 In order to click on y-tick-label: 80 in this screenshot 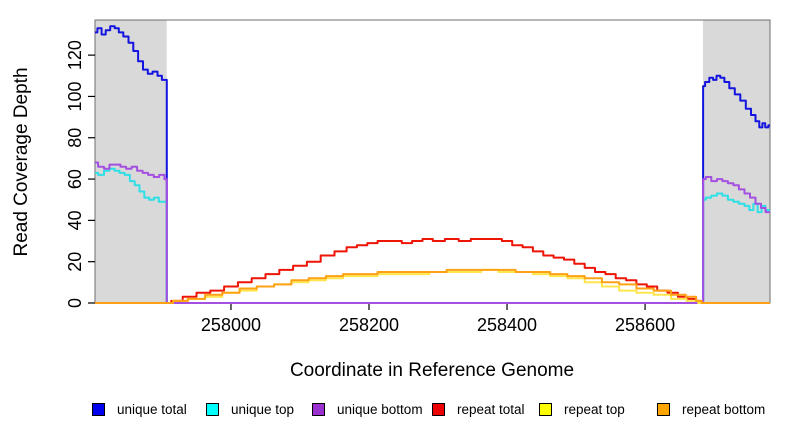, I will do `click(75, 138)`.